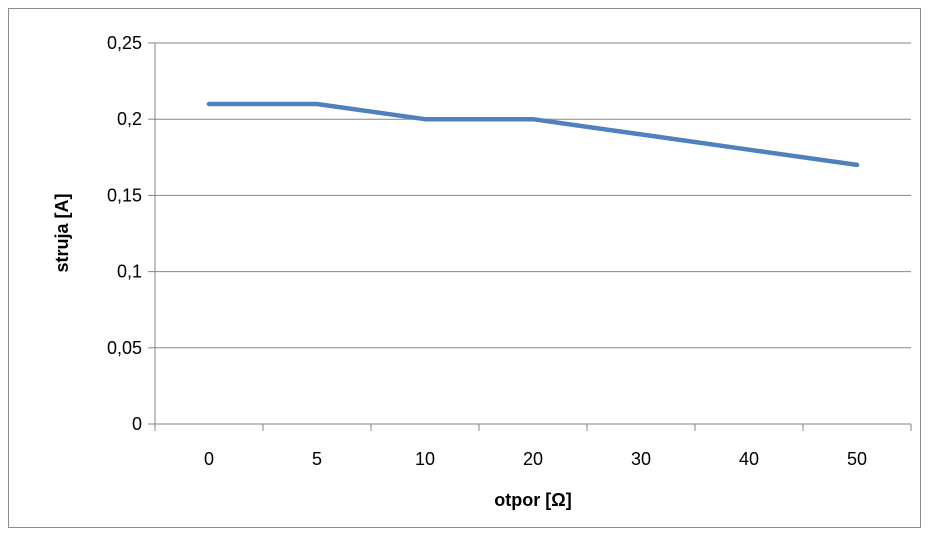  I want to click on x-tick-label: 50, so click(857, 459).